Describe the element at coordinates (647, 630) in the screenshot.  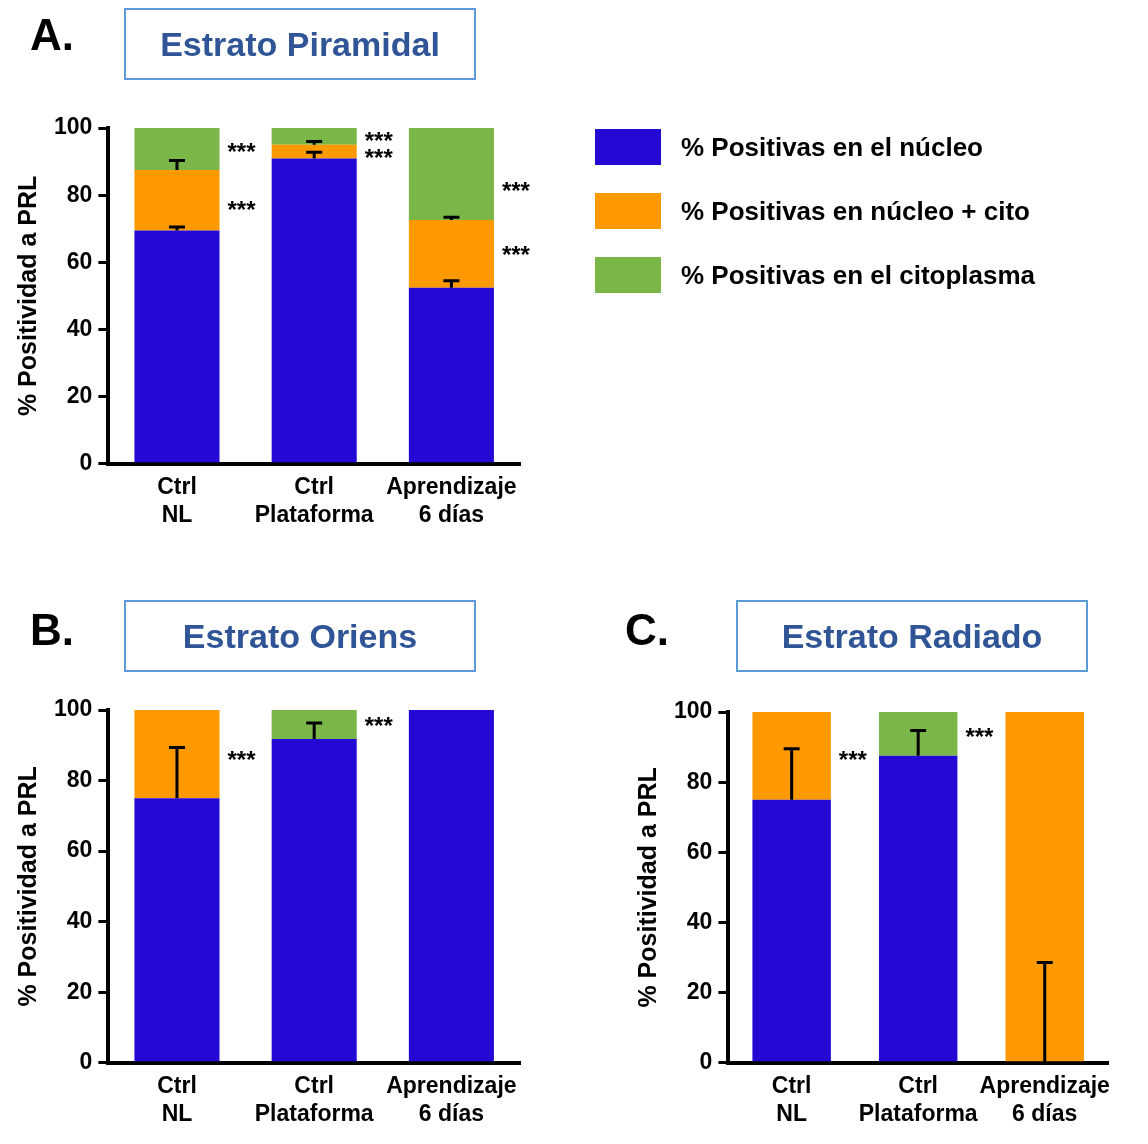
I see `text: C.` at that location.